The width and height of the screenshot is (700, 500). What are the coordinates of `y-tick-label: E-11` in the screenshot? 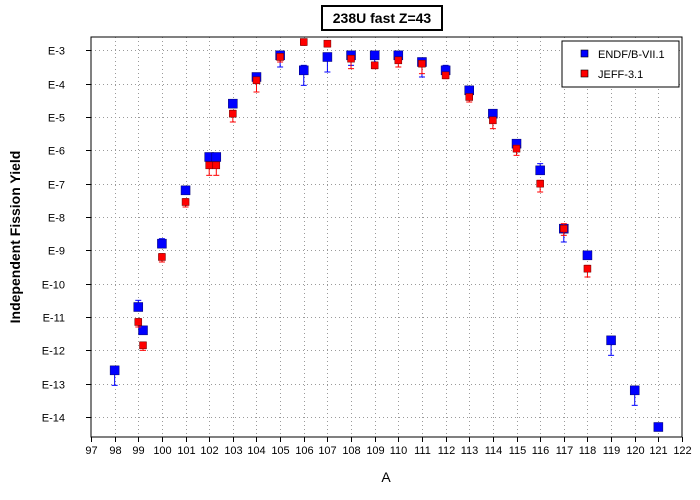 It's located at (54, 319).